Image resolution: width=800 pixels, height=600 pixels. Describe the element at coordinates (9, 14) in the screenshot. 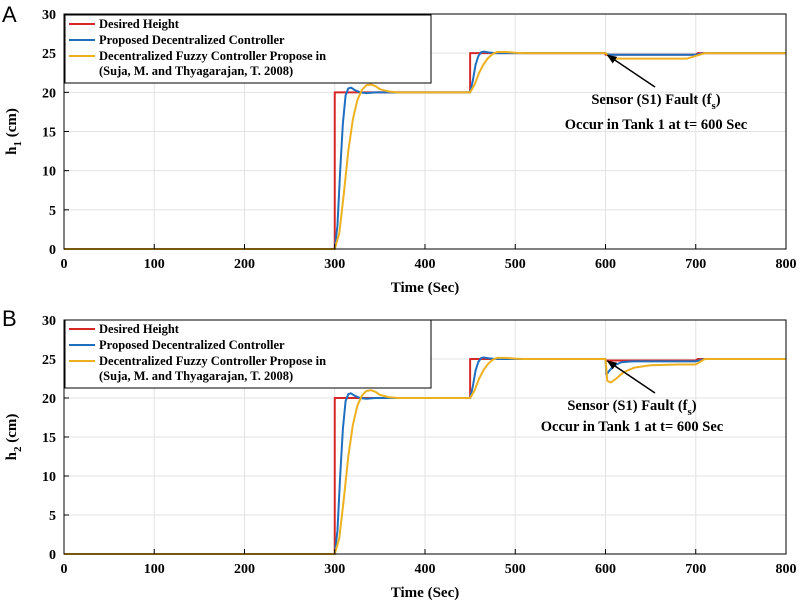

I see `panel-letter: A` at that location.